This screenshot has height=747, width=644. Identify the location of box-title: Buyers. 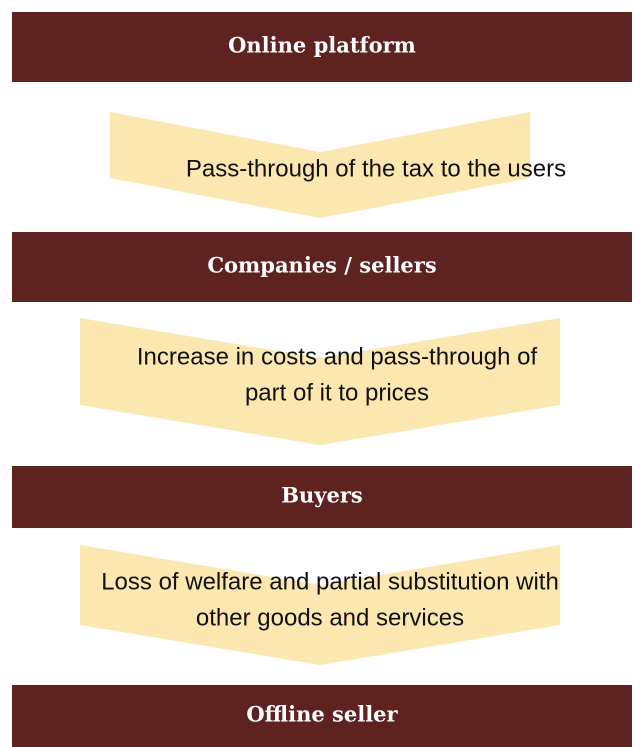
(321, 495).